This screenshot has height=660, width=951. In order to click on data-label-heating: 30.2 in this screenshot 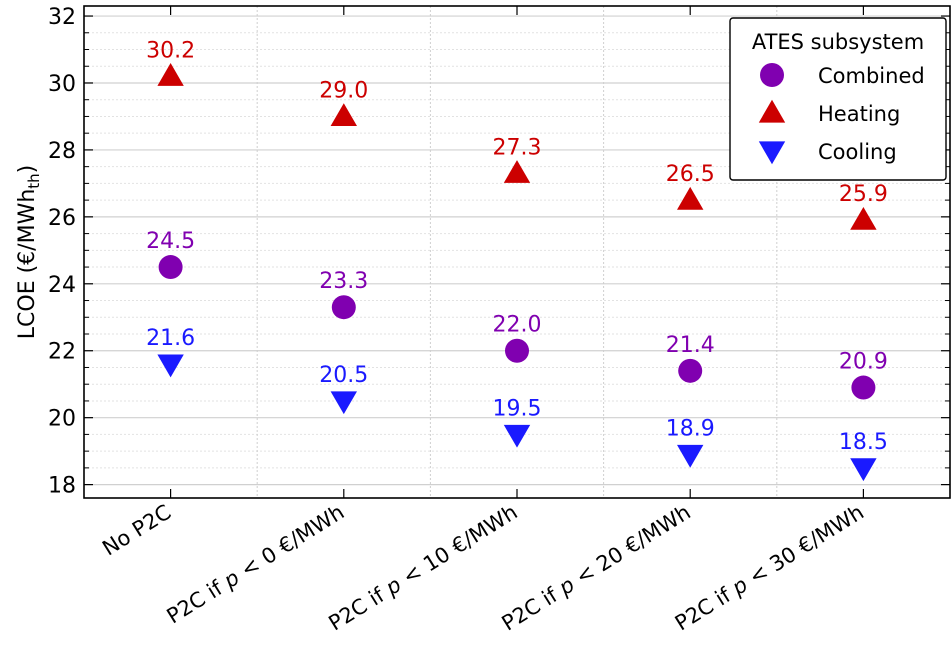, I will do `click(170, 50)`.